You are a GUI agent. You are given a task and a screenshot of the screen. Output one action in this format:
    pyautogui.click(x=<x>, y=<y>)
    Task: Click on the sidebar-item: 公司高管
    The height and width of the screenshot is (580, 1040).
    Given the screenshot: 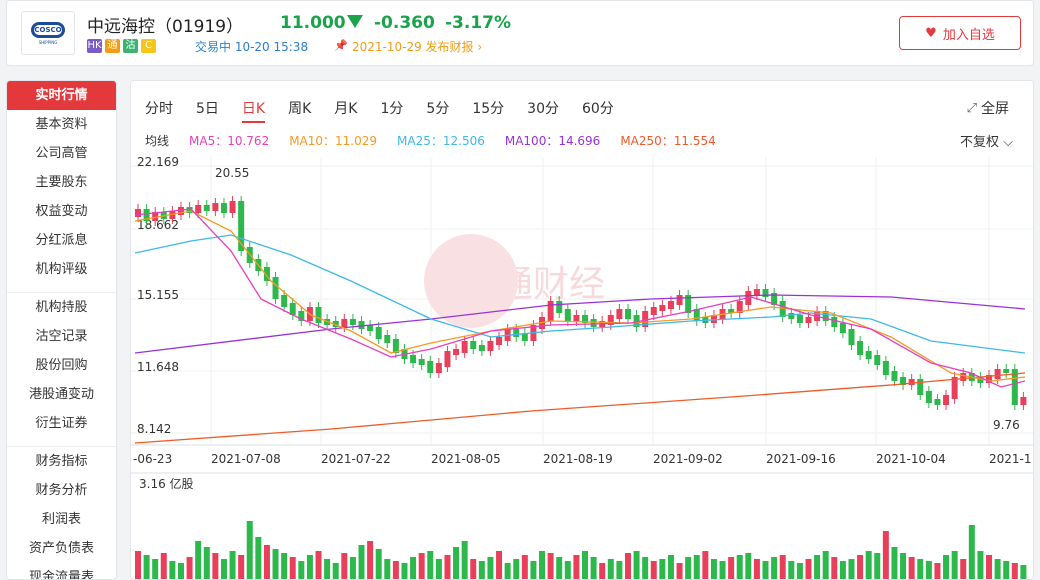 What is the action you would take?
    pyautogui.click(x=61, y=153)
    